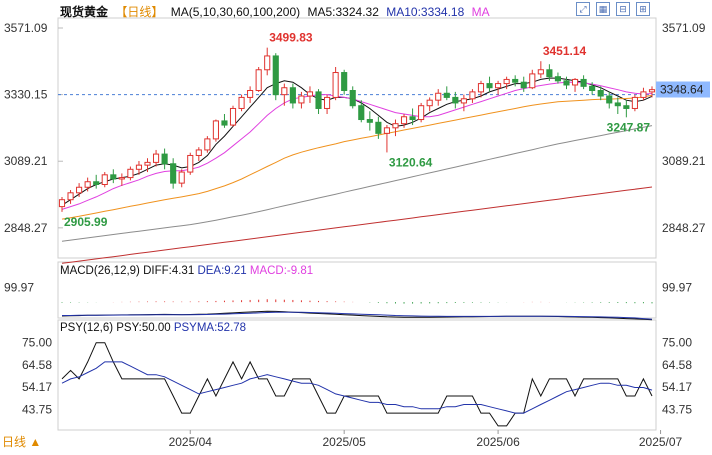  What do you see at coordinates (86, 222) in the screenshot?
I see `price-annotation: 2905.99` at bounding box center [86, 222].